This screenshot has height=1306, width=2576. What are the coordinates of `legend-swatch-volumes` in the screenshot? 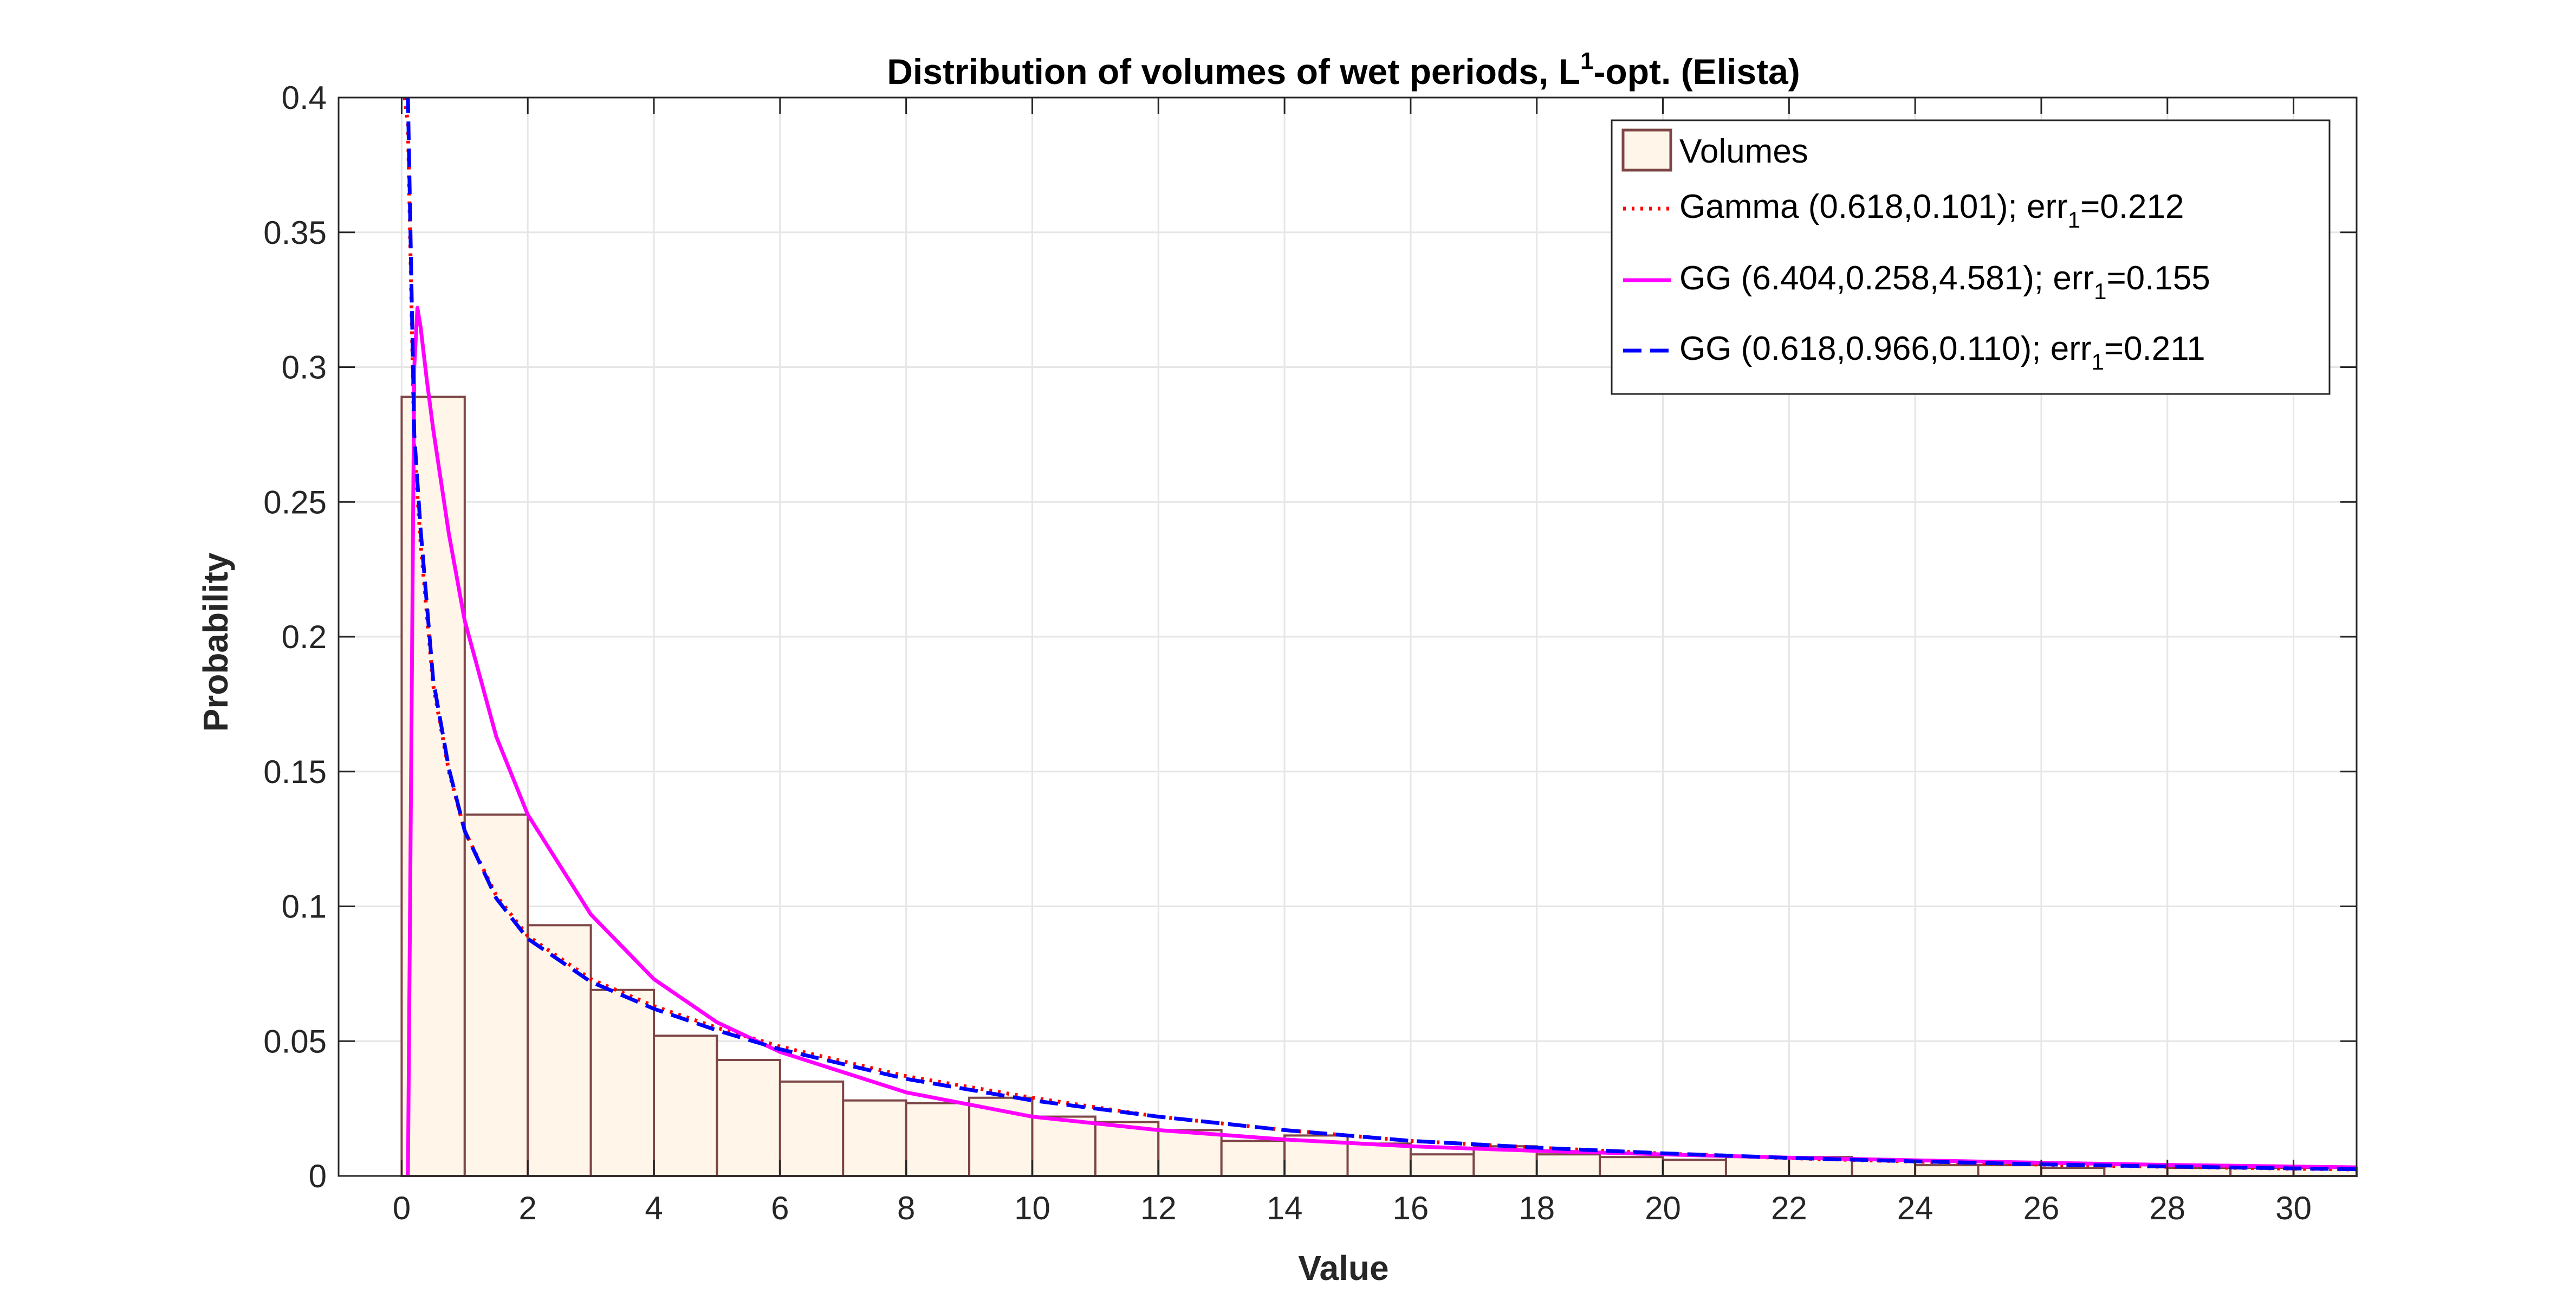 It's located at (1647, 150).